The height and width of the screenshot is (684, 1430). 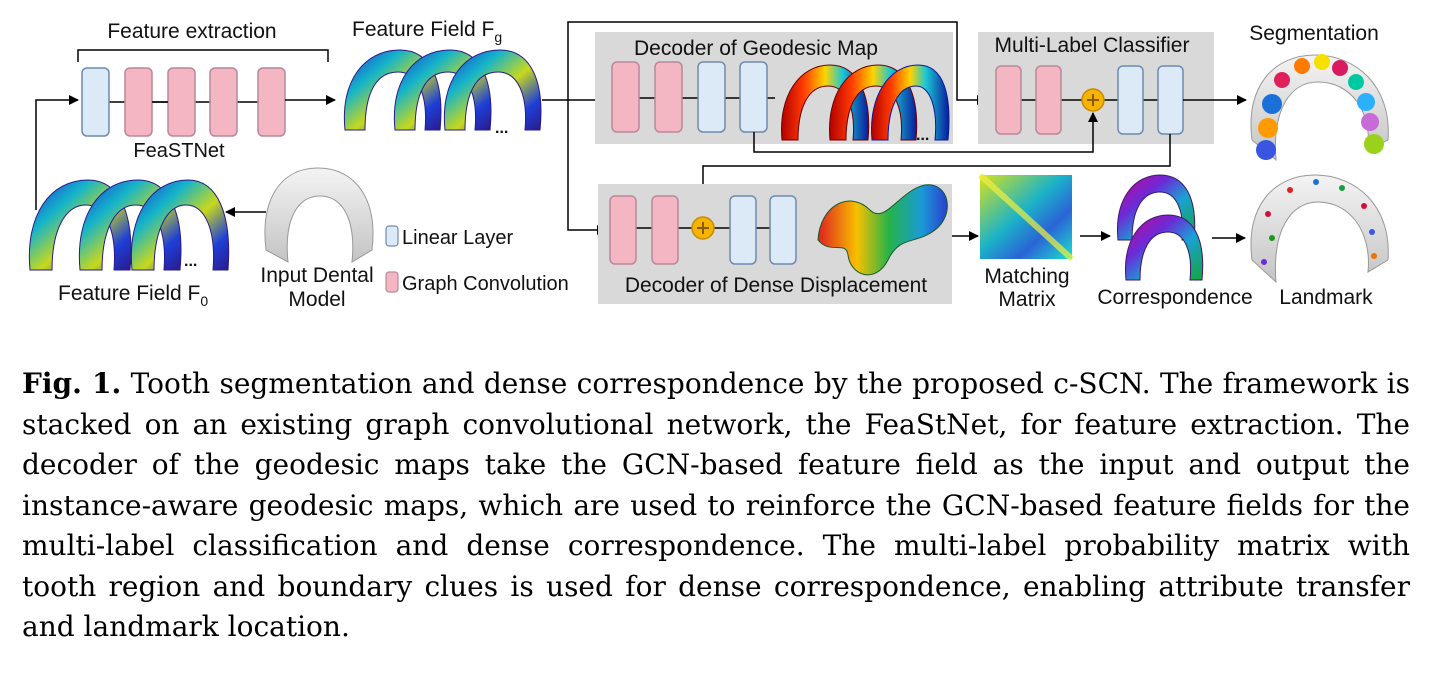 I want to click on input-model-label-line2: Model, so click(x=316, y=299).